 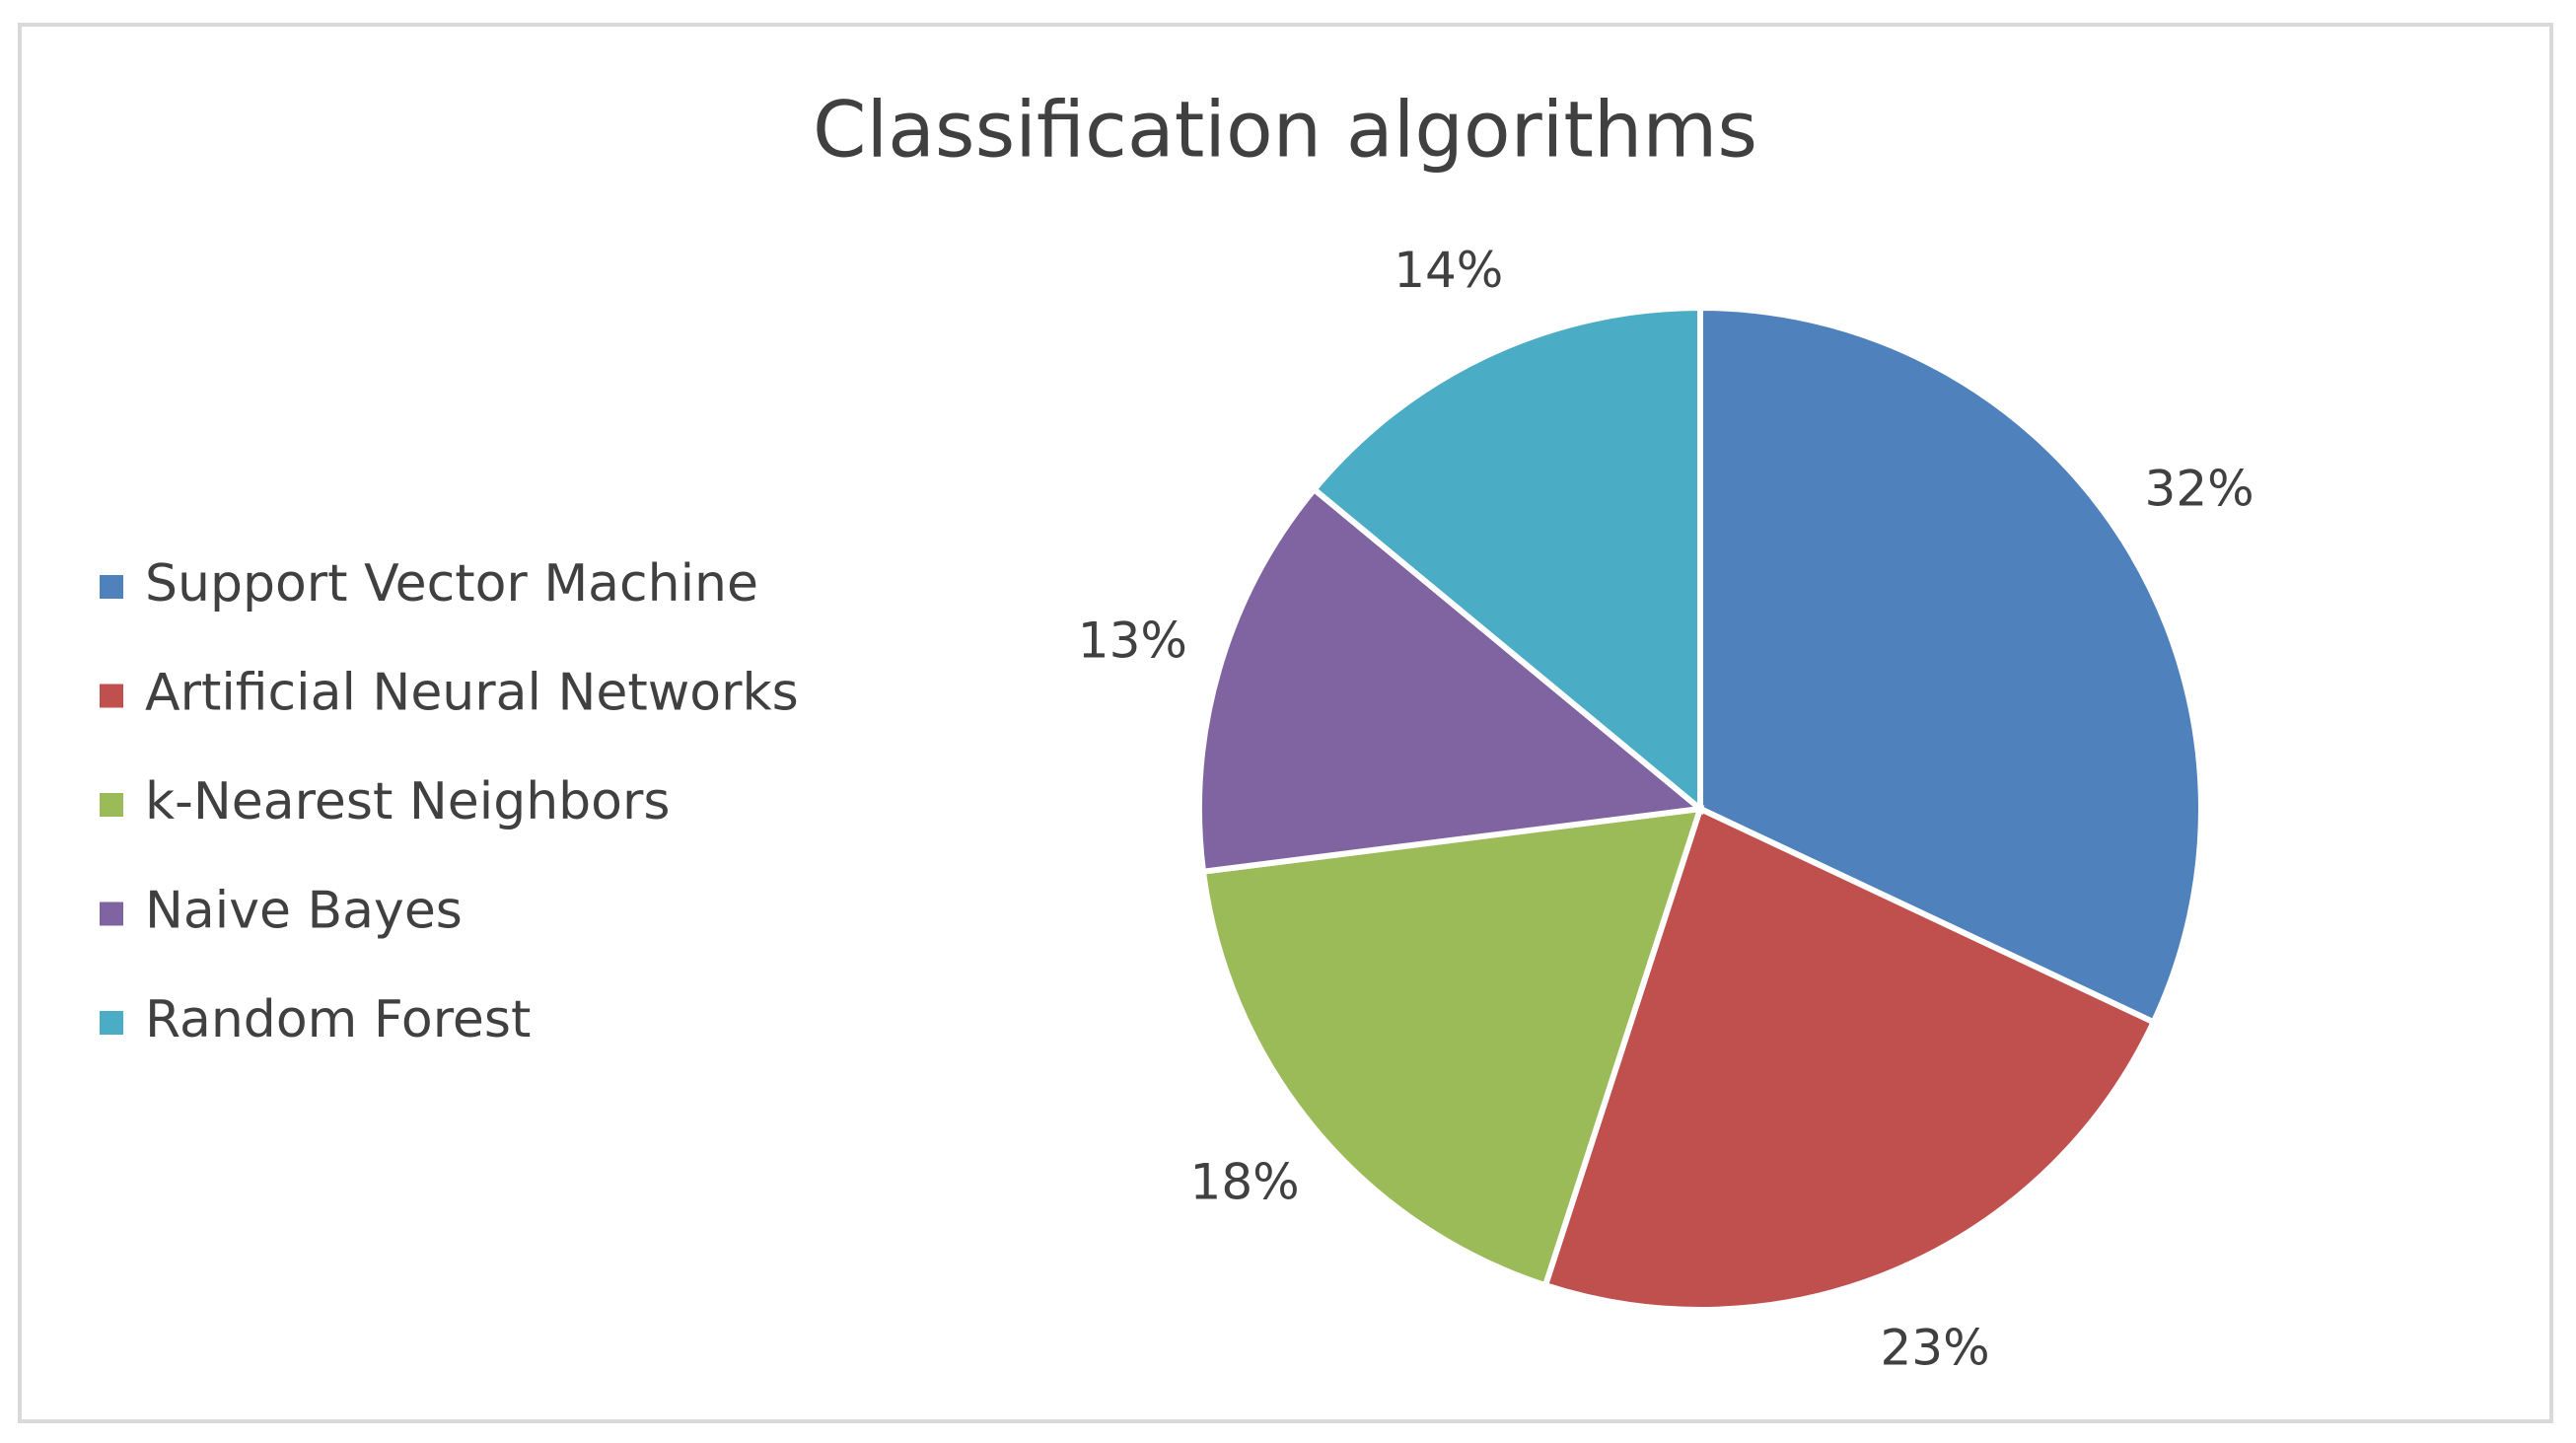 I want to click on data-label: 14%, so click(x=1448, y=270).